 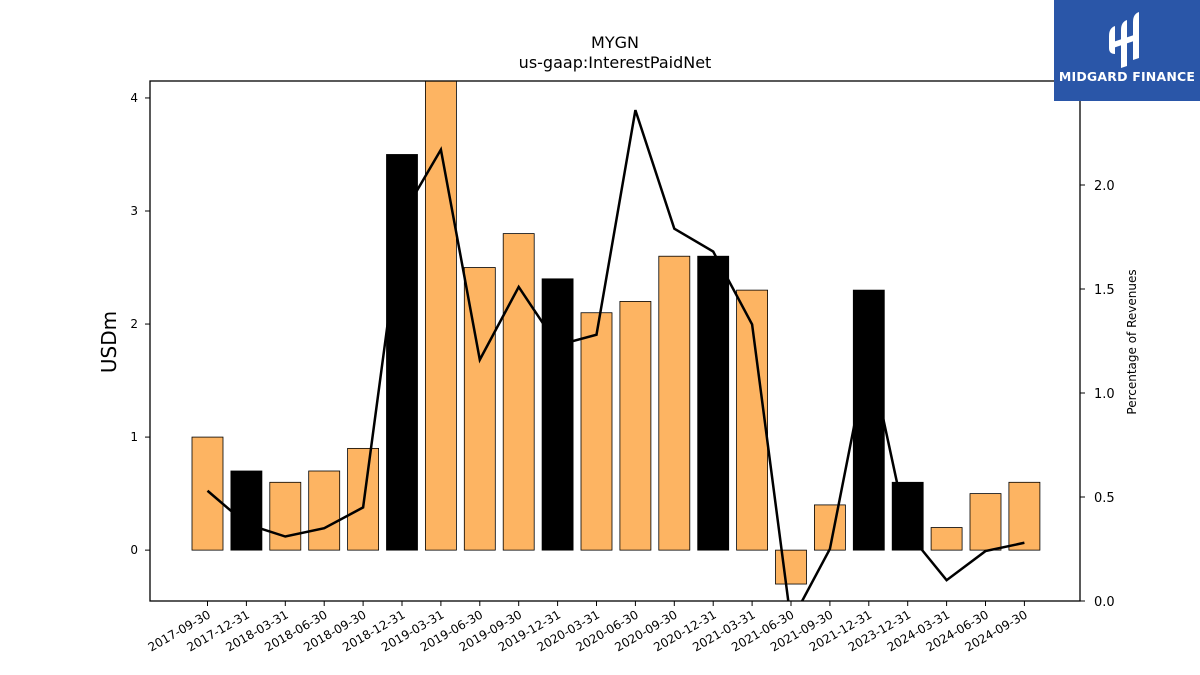 I want to click on y2-axis-label: Percentage of Revenues, so click(x=1132, y=341).